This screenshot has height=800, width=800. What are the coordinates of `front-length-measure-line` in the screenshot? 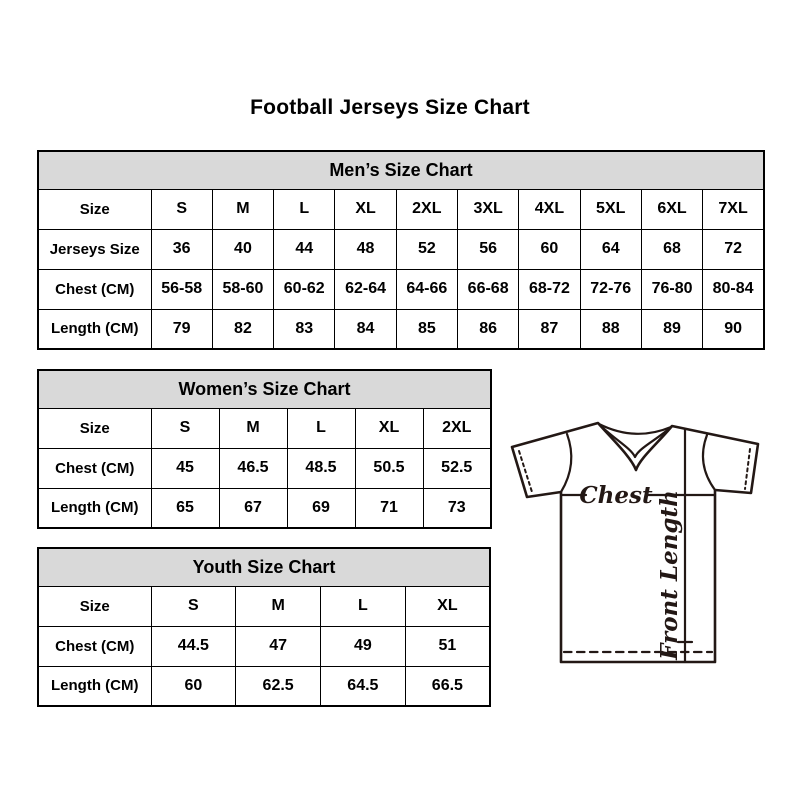 It's located at (685, 545).